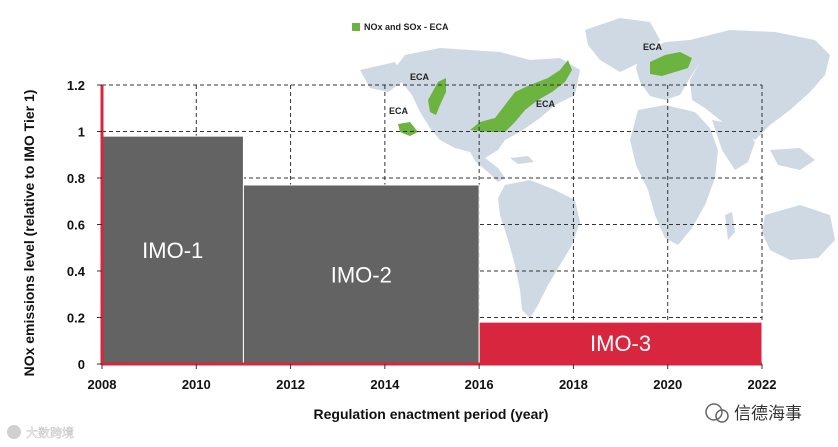 This screenshot has width=838, height=447. What do you see at coordinates (653, 47) in the screenshot?
I see `eca-label-europe: ECA` at bounding box center [653, 47].